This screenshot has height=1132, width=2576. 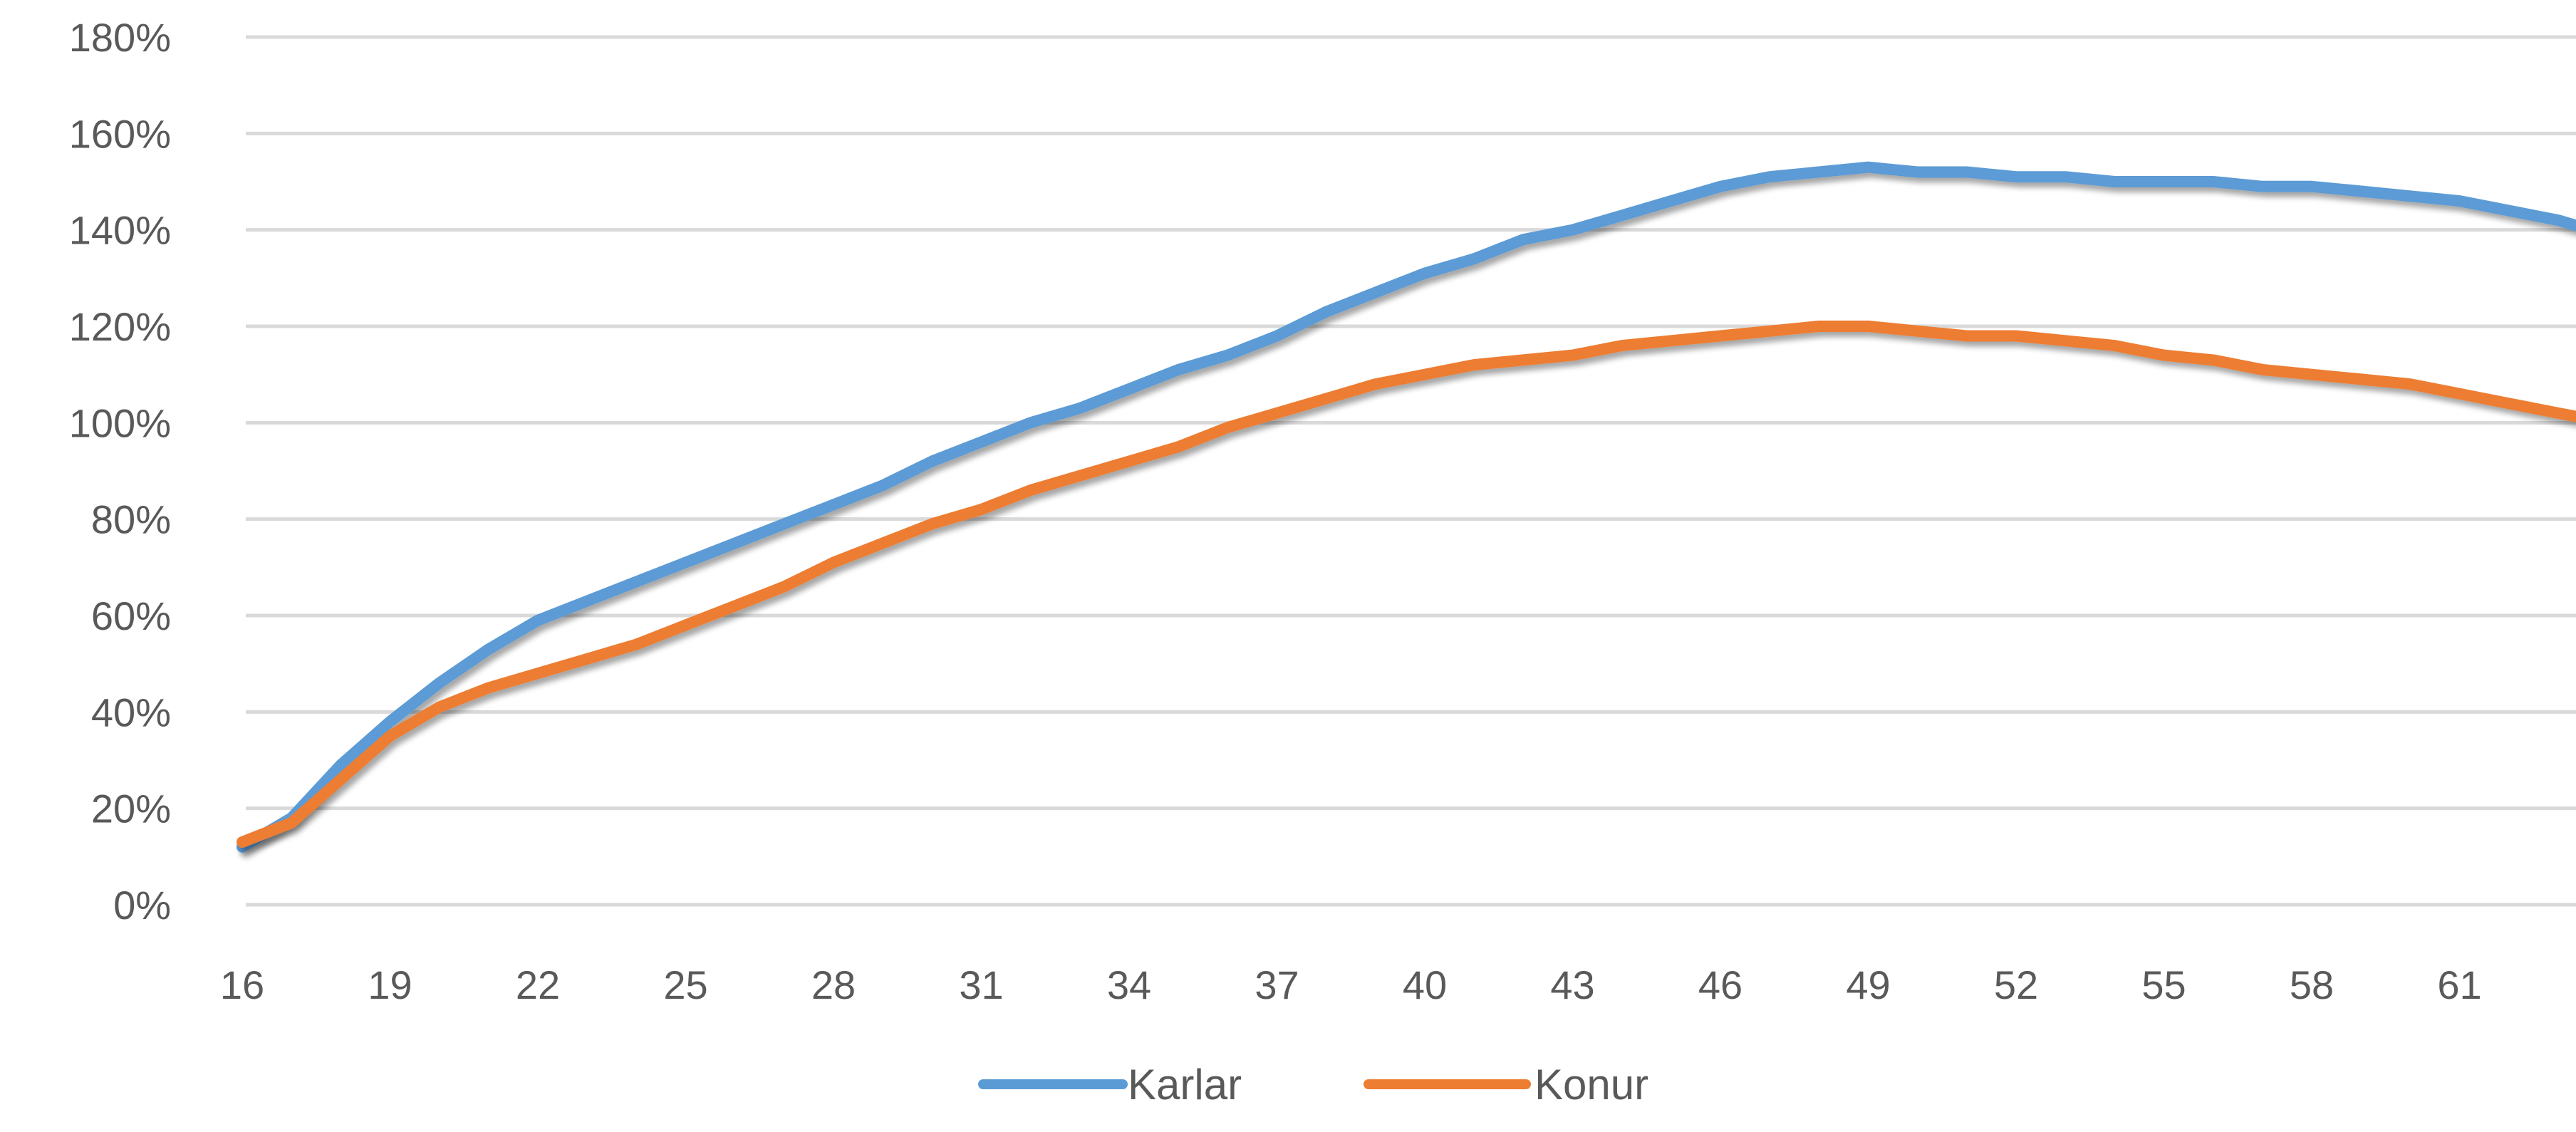 What do you see at coordinates (2016, 984) in the screenshot?
I see `x-tick-label: 52` at bounding box center [2016, 984].